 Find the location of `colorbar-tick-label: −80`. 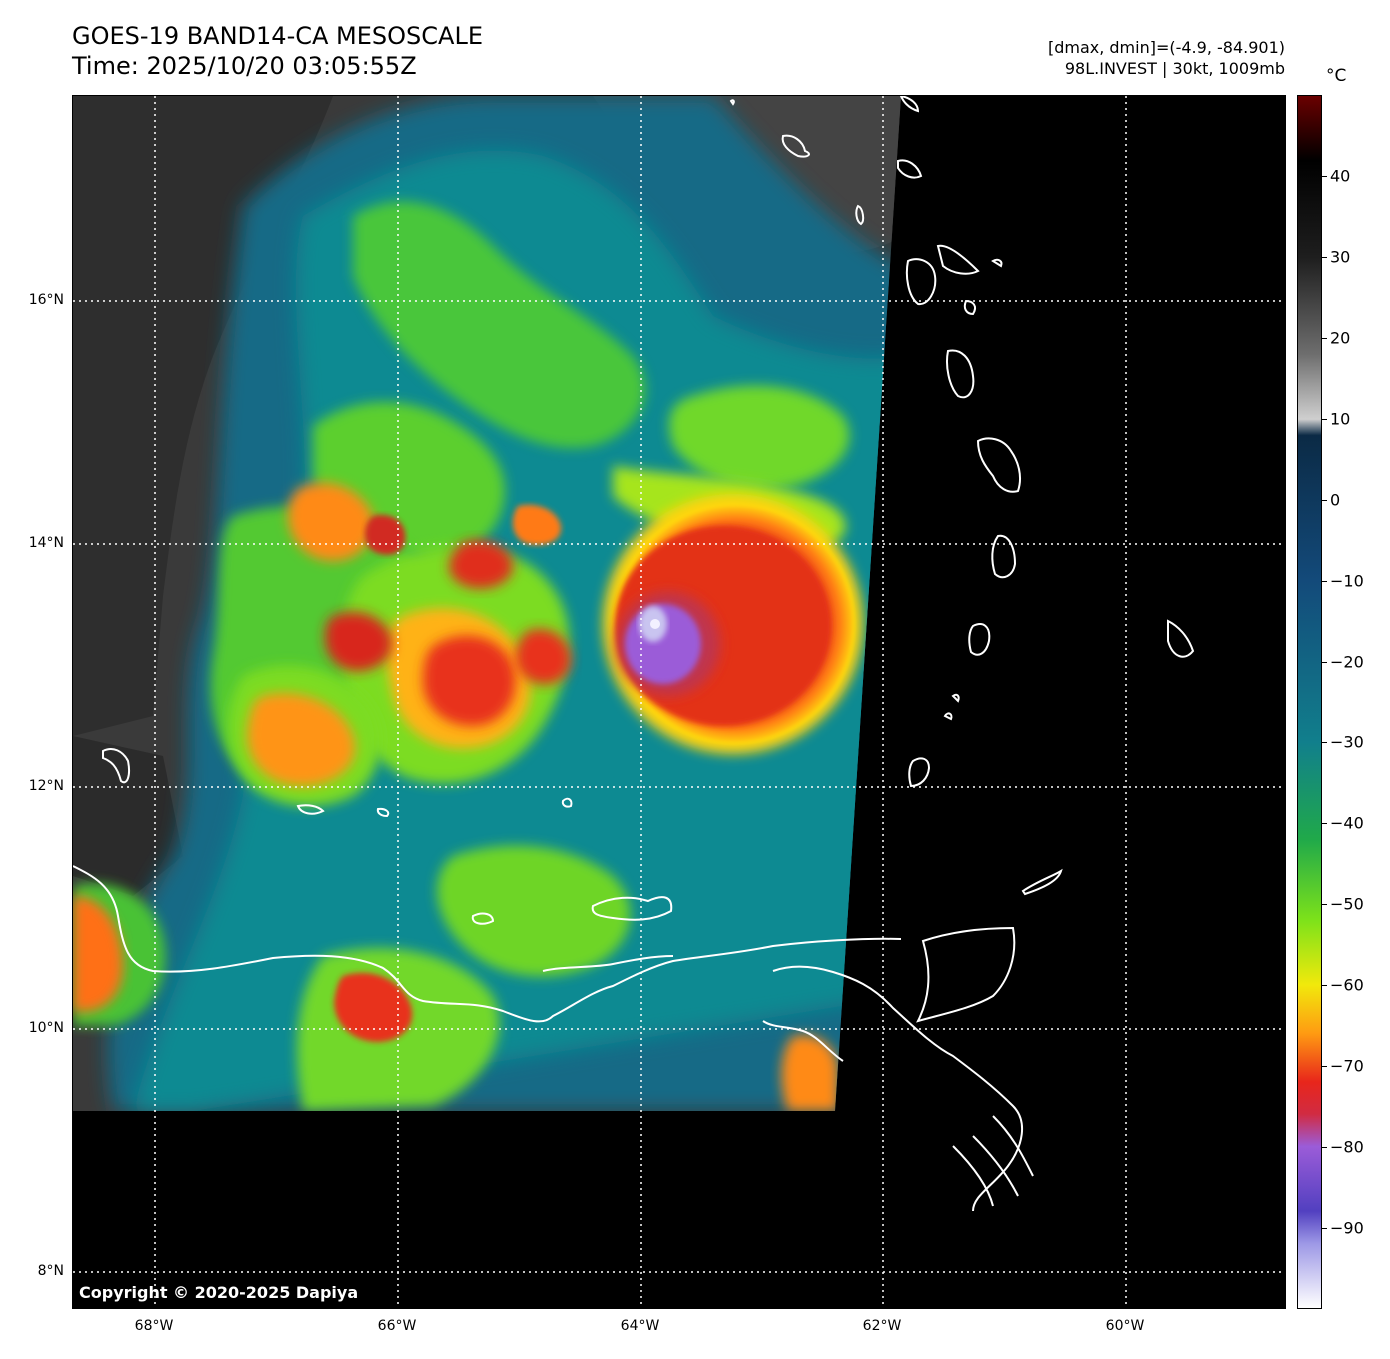

colorbar-tick-label: −80 is located at coordinates (1347, 1147).